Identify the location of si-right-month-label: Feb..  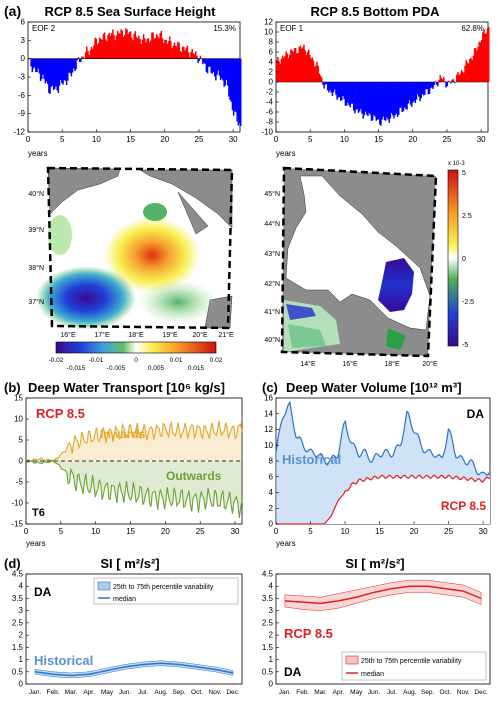
(302, 692).